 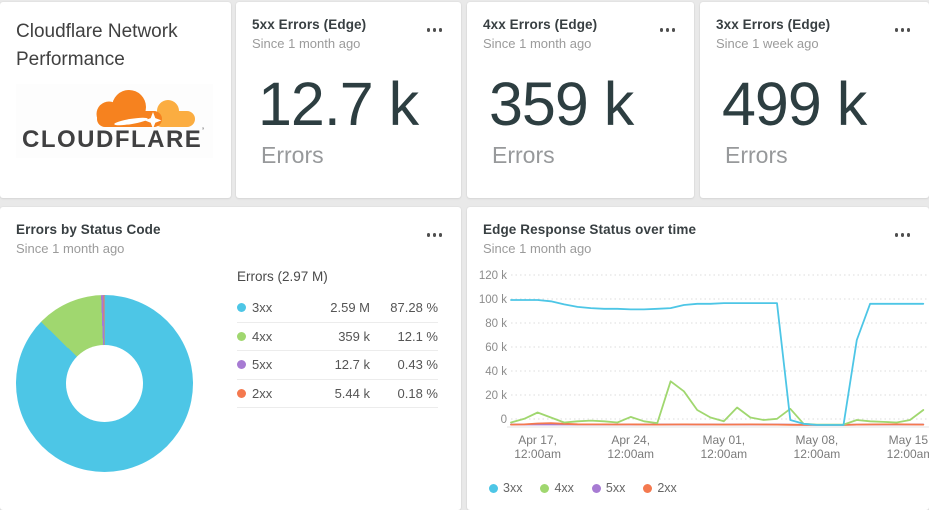 I want to click on y-tick-label: 80 k, so click(x=496, y=324).